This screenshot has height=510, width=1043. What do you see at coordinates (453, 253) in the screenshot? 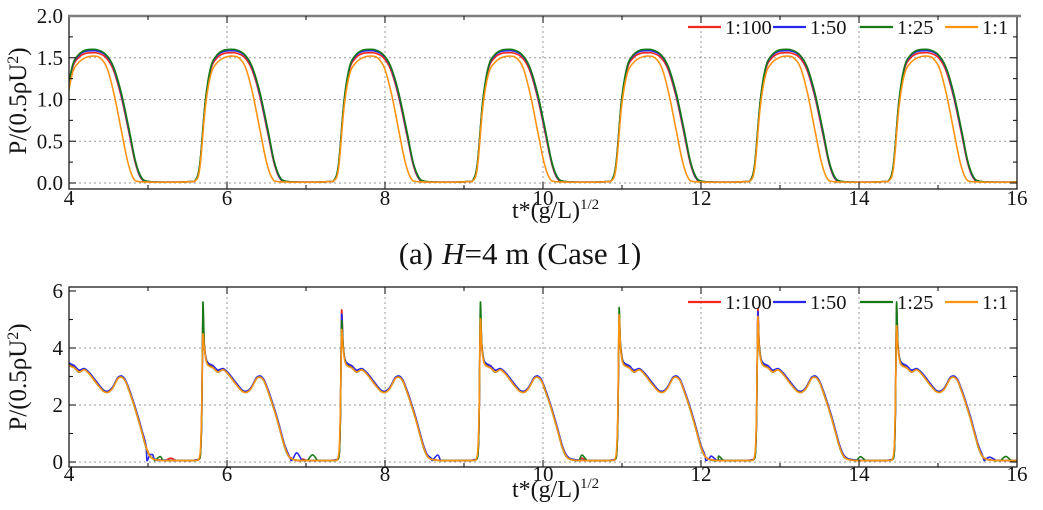
I see `caption-variable: H` at bounding box center [453, 253].